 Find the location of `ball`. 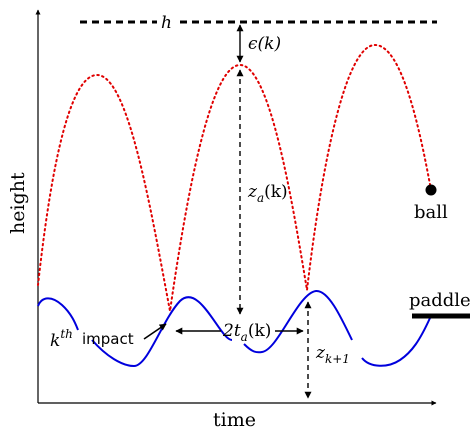

ball is located at coordinates (431, 190).